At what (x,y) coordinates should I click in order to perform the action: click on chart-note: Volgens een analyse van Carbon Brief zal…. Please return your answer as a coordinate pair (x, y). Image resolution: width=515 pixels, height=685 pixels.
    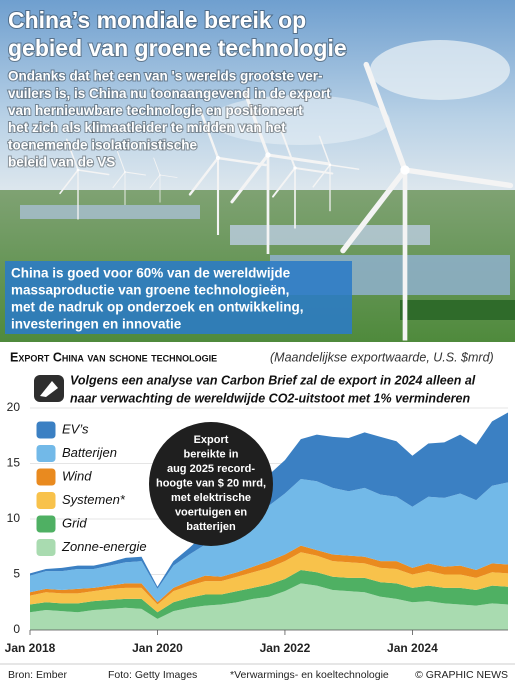
    Looking at the image, I should click on (273, 380).